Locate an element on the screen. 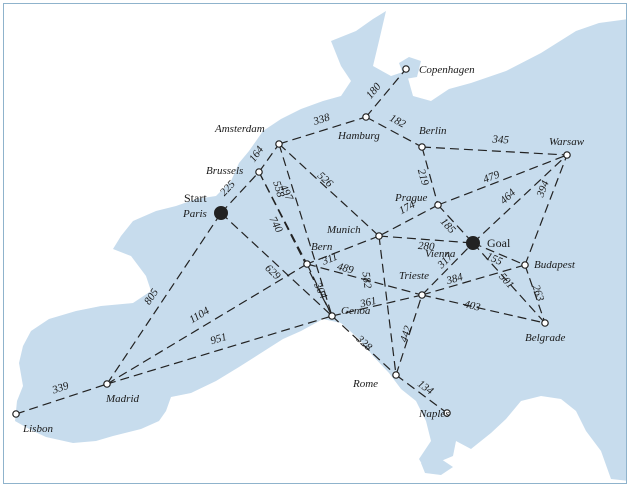 The height and width of the screenshot is (489, 632). city-label-berlin: Berlin is located at coordinates (433, 131).